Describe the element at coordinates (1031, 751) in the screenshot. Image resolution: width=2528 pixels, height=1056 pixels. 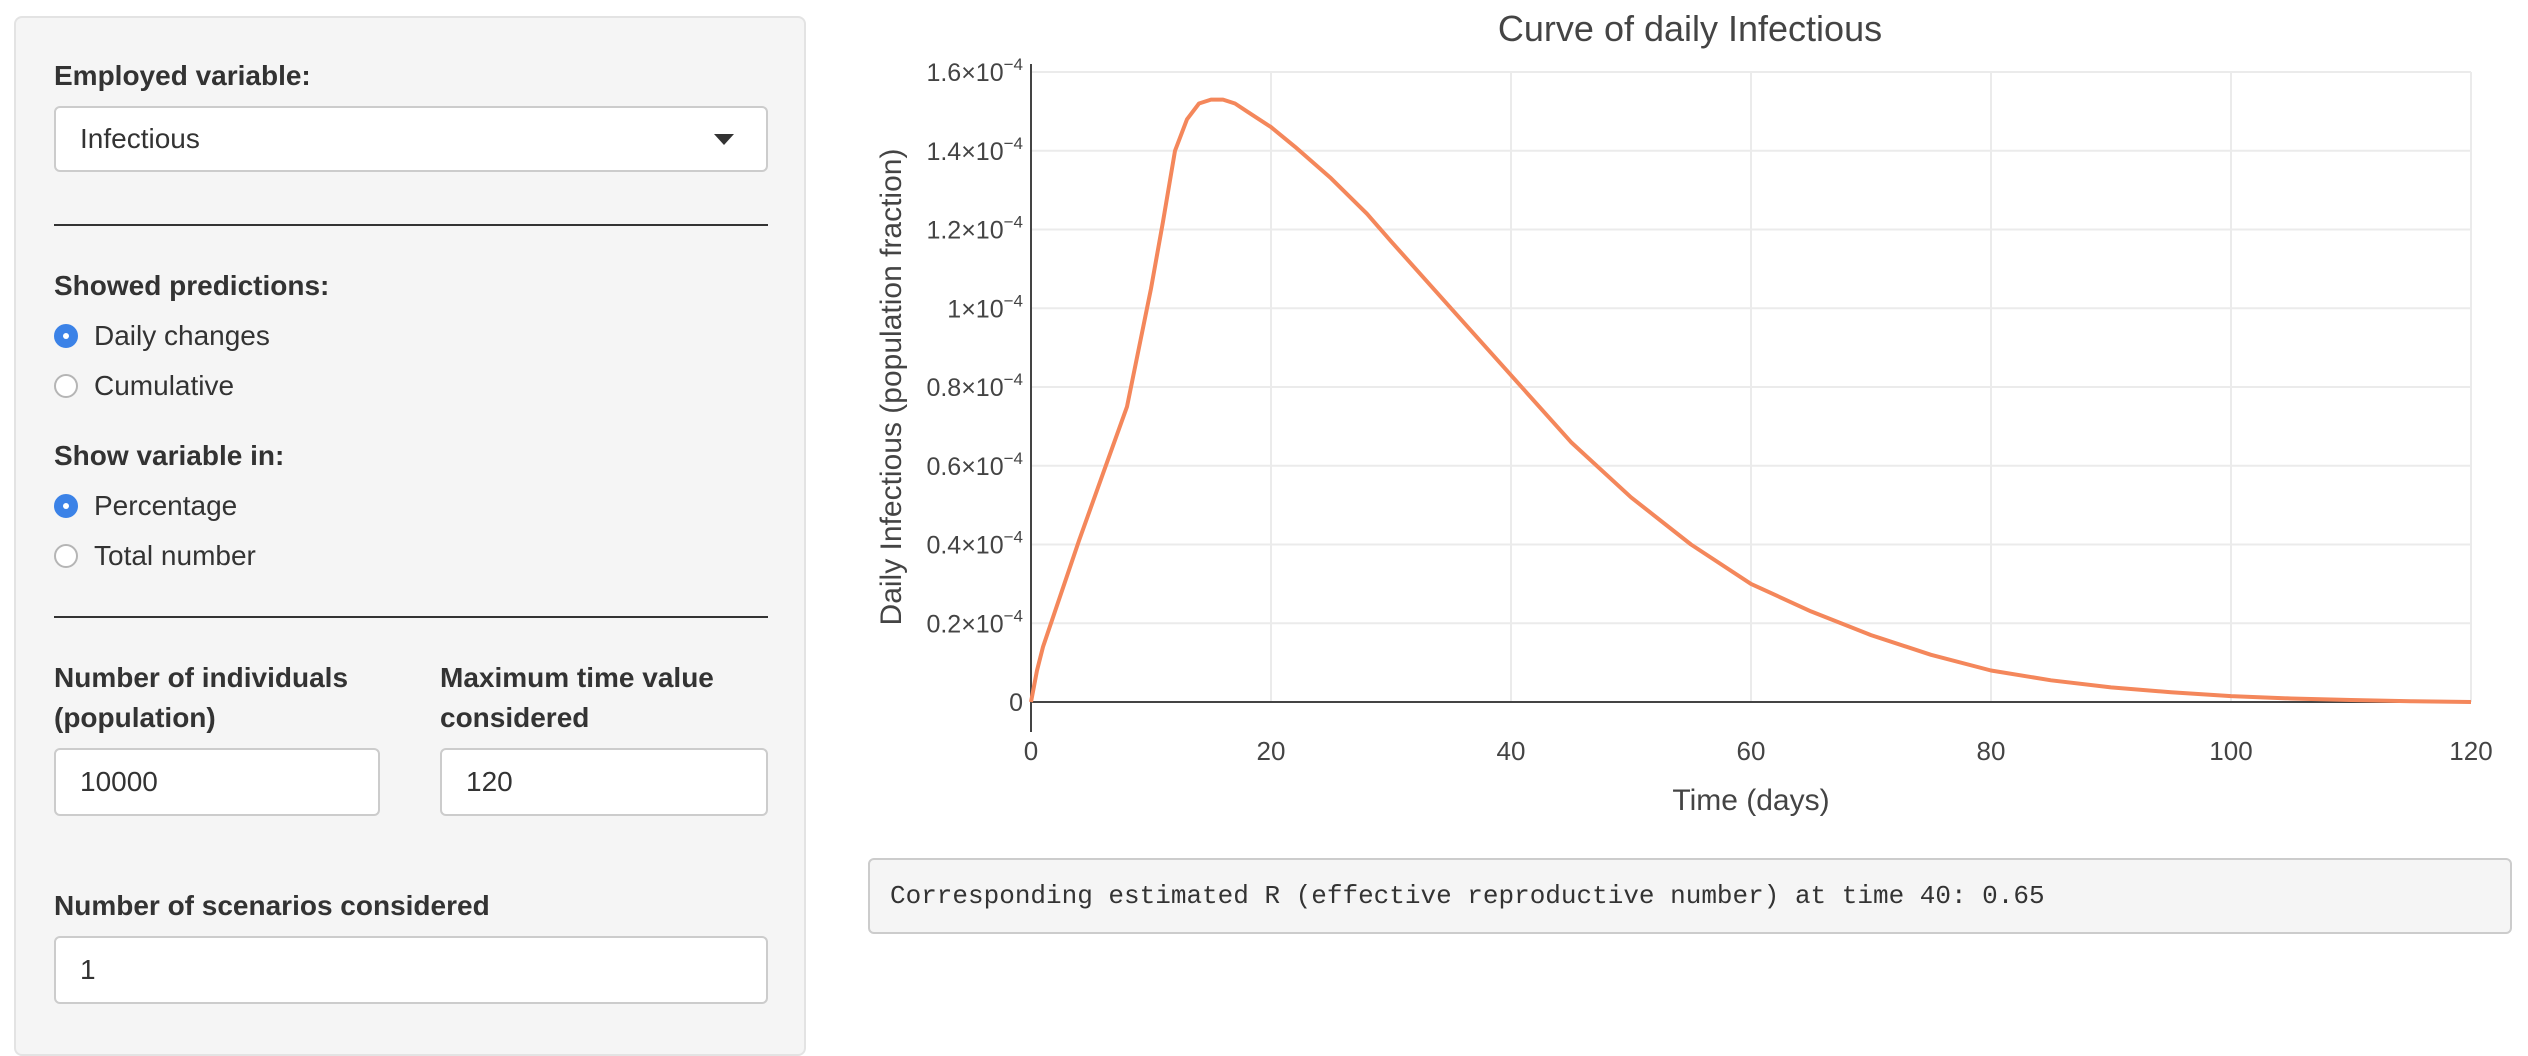
I see `x-tick-label: 0` at that location.